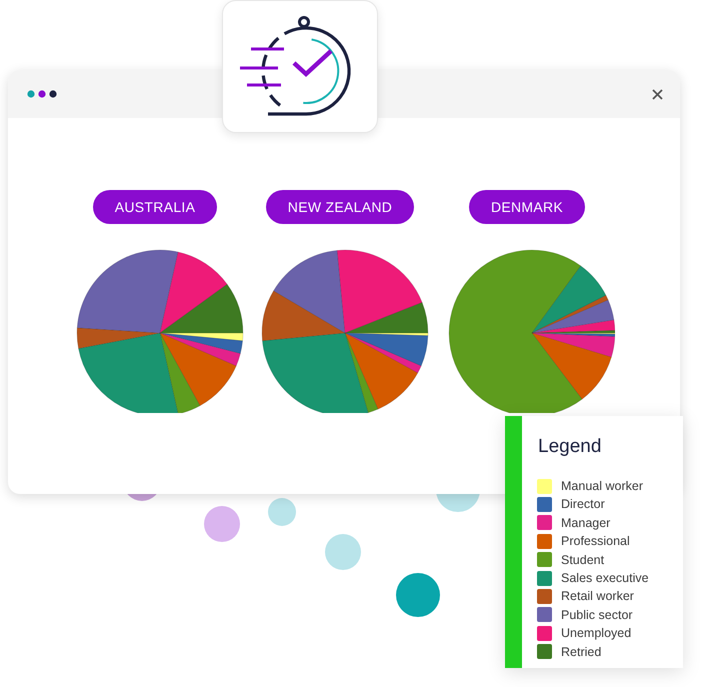 The height and width of the screenshot is (687, 702). What do you see at coordinates (595, 541) in the screenshot?
I see `legend-label: Professional` at bounding box center [595, 541].